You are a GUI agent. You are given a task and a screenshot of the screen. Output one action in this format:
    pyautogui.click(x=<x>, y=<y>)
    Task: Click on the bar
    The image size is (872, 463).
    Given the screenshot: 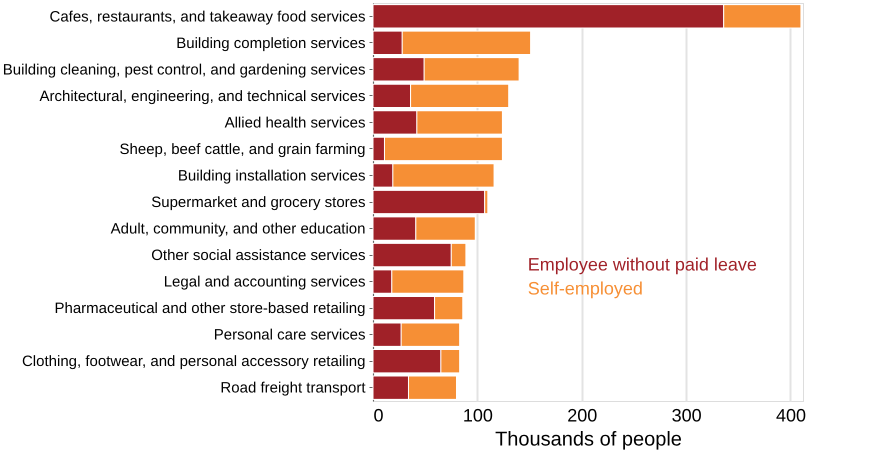 What is the action you would take?
    pyautogui.click(x=429, y=202)
    